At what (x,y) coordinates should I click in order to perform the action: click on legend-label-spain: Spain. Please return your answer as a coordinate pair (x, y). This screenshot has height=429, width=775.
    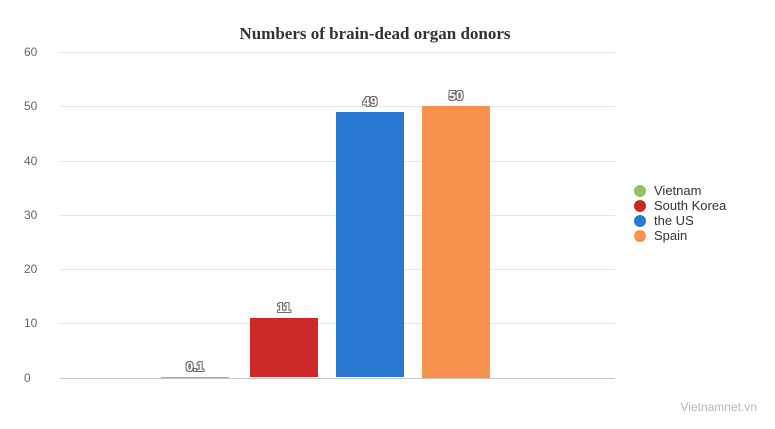
    Looking at the image, I should click on (671, 235).